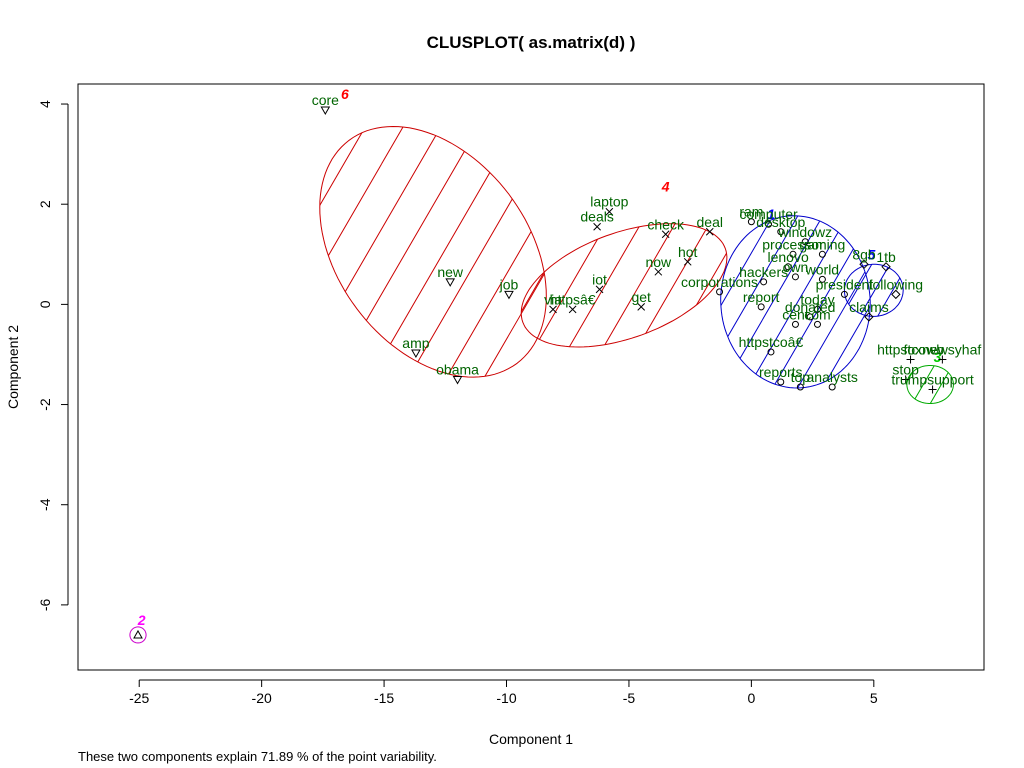 The height and width of the screenshot is (768, 1024). I want to click on point-label: httpstcowb, so click(910, 349).